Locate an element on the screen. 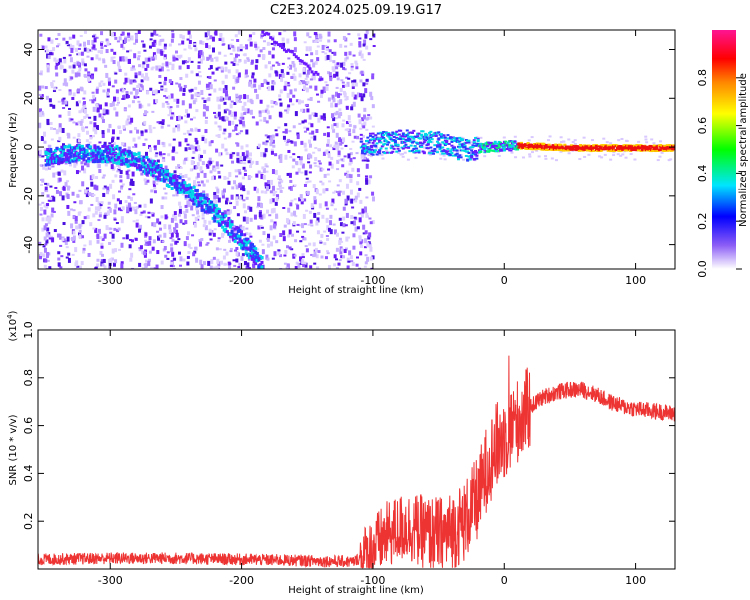  bottom-x-tick-label: 100 is located at coordinates (635, 580).